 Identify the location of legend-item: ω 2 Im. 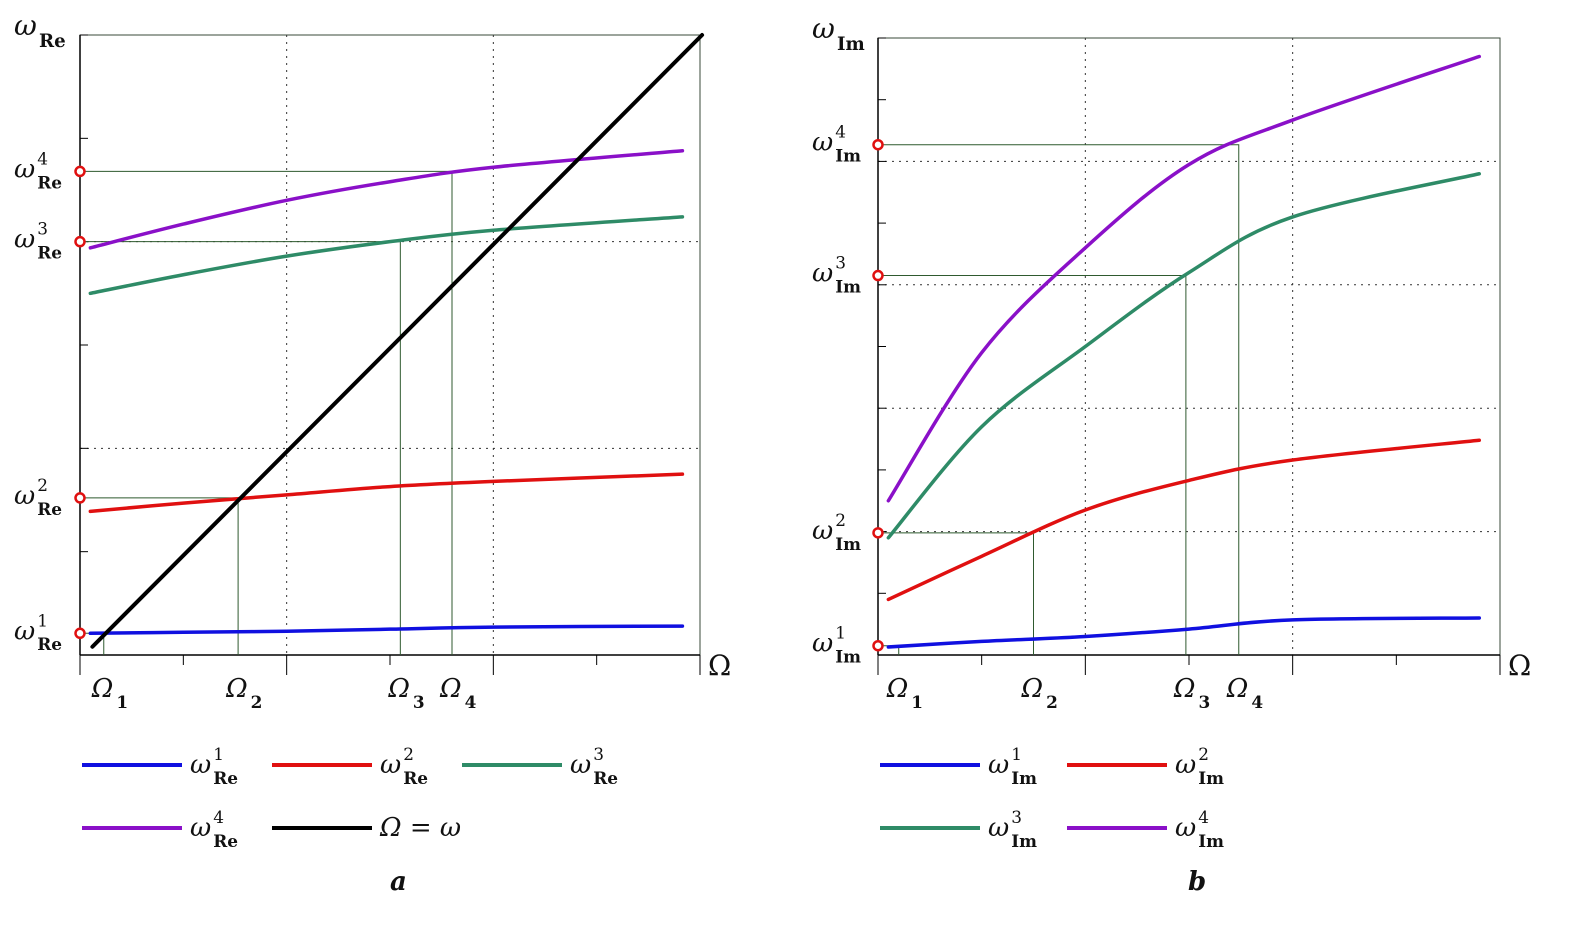
(1145, 766).